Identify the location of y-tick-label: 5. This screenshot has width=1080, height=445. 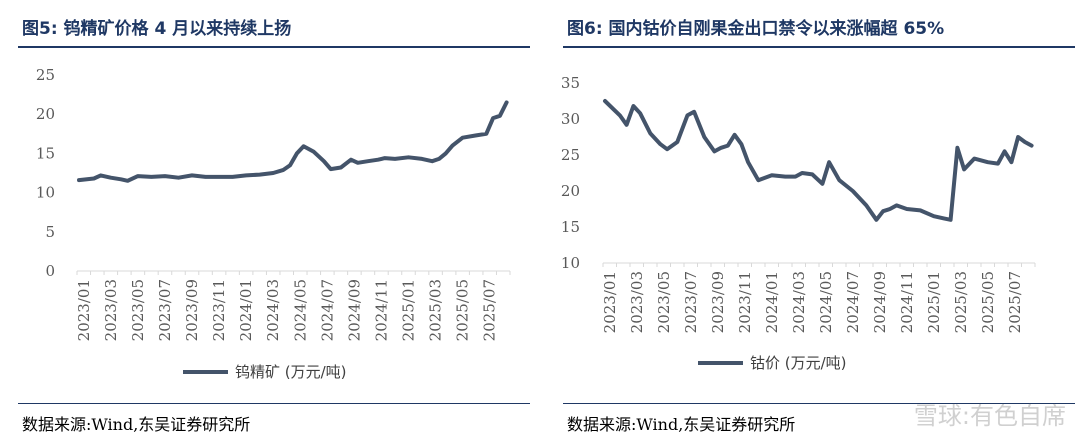
(50, 232).